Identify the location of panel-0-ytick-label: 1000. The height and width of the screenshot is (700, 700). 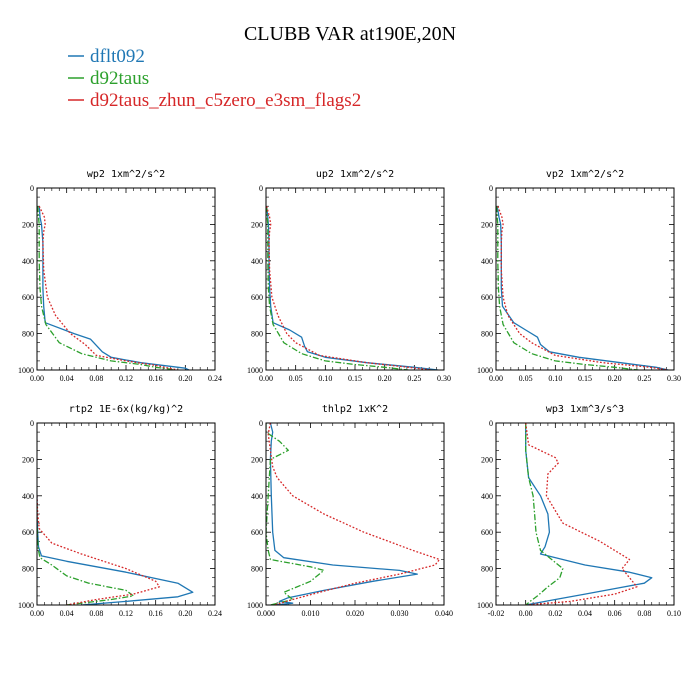
(26, 370).